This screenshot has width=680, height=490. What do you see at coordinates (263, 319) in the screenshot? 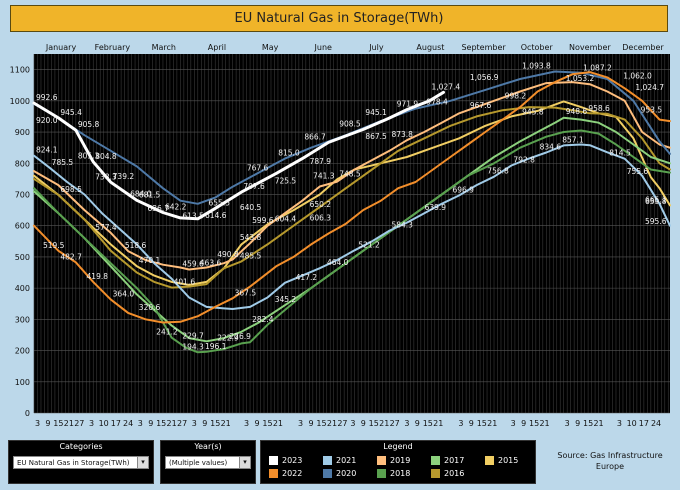
I see `data-label: 282.4` at bounding box center [263, 319].